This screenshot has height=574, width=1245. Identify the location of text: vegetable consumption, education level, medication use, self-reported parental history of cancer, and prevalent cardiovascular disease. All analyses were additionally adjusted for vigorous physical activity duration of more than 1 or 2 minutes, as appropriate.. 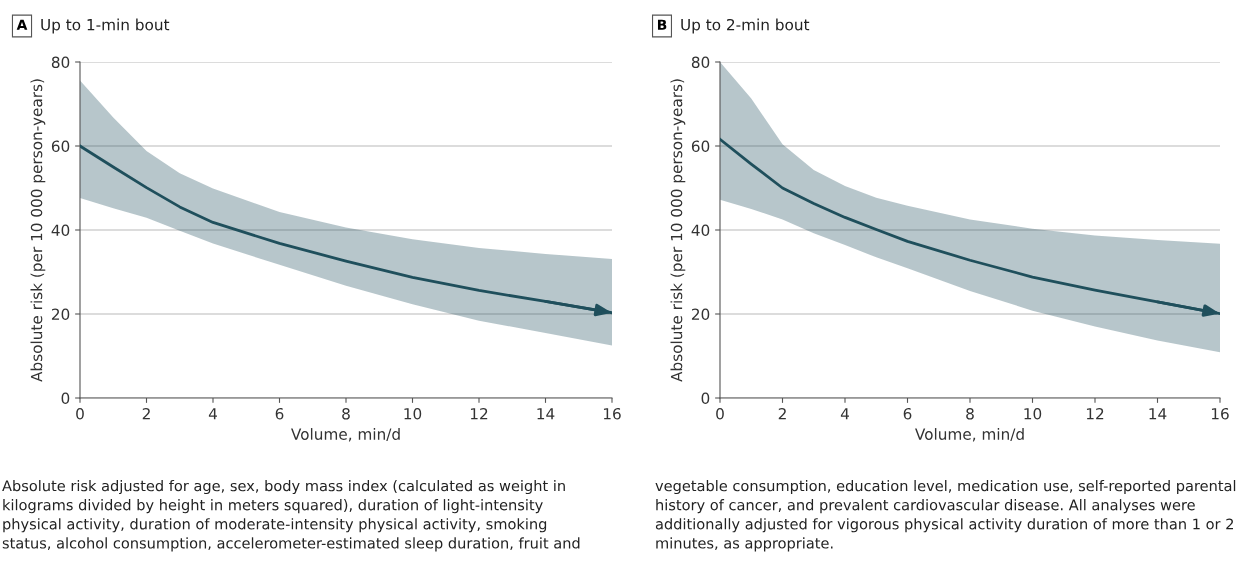
(945, 516).